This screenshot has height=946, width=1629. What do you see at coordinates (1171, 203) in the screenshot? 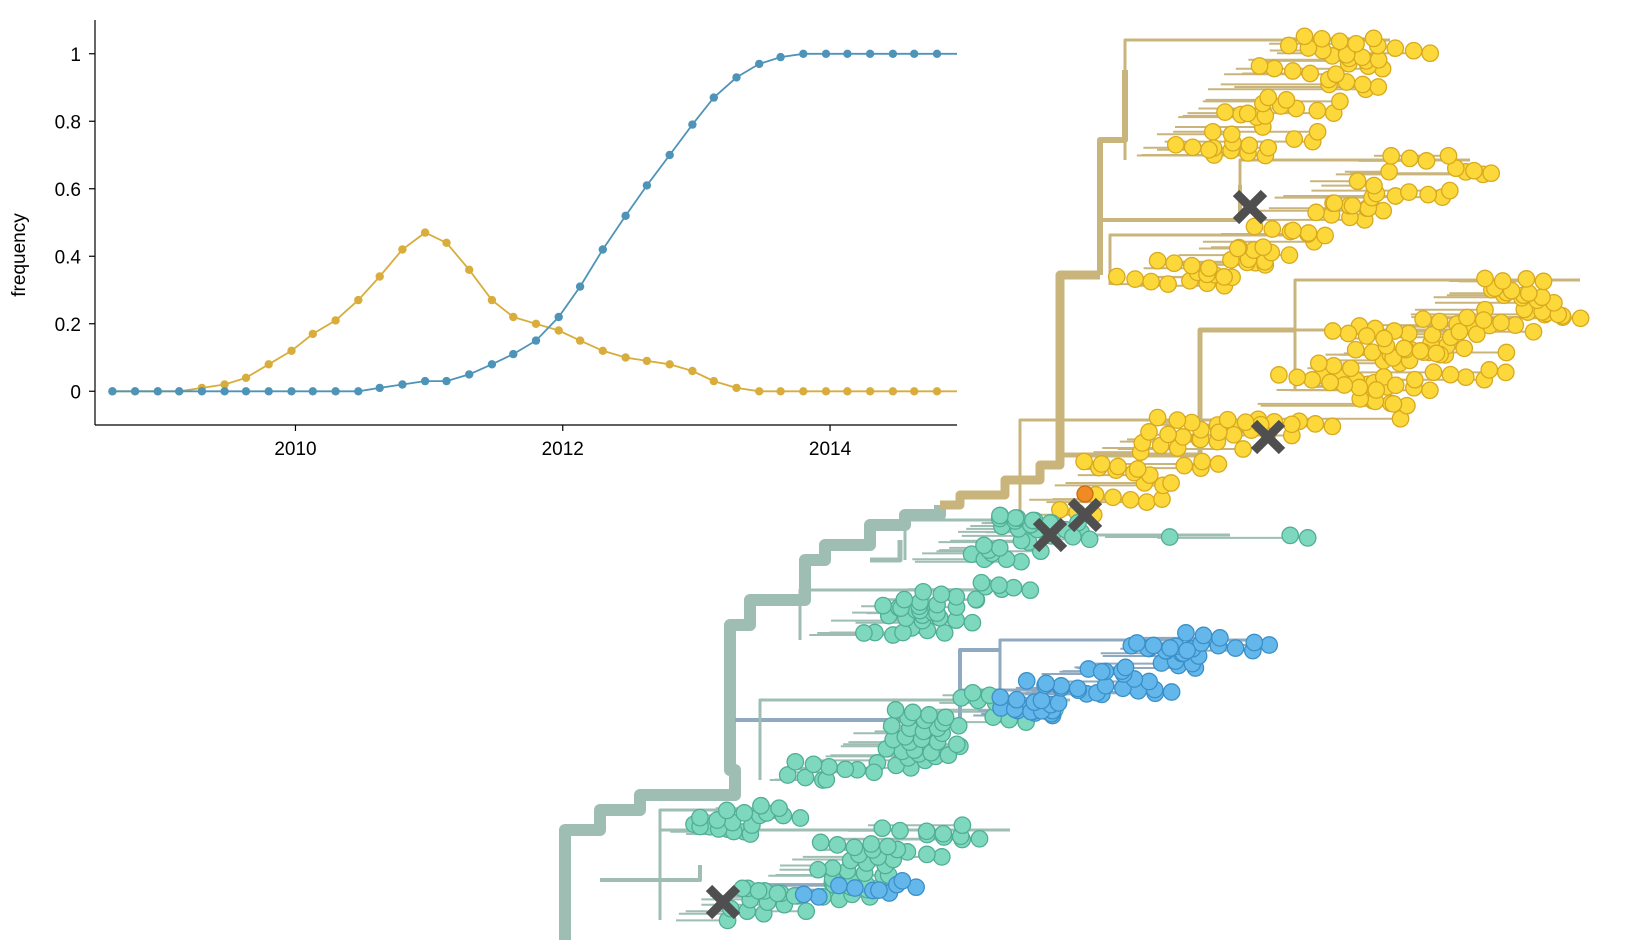
I see `tree-branch` at bounding box center [1171, 203].